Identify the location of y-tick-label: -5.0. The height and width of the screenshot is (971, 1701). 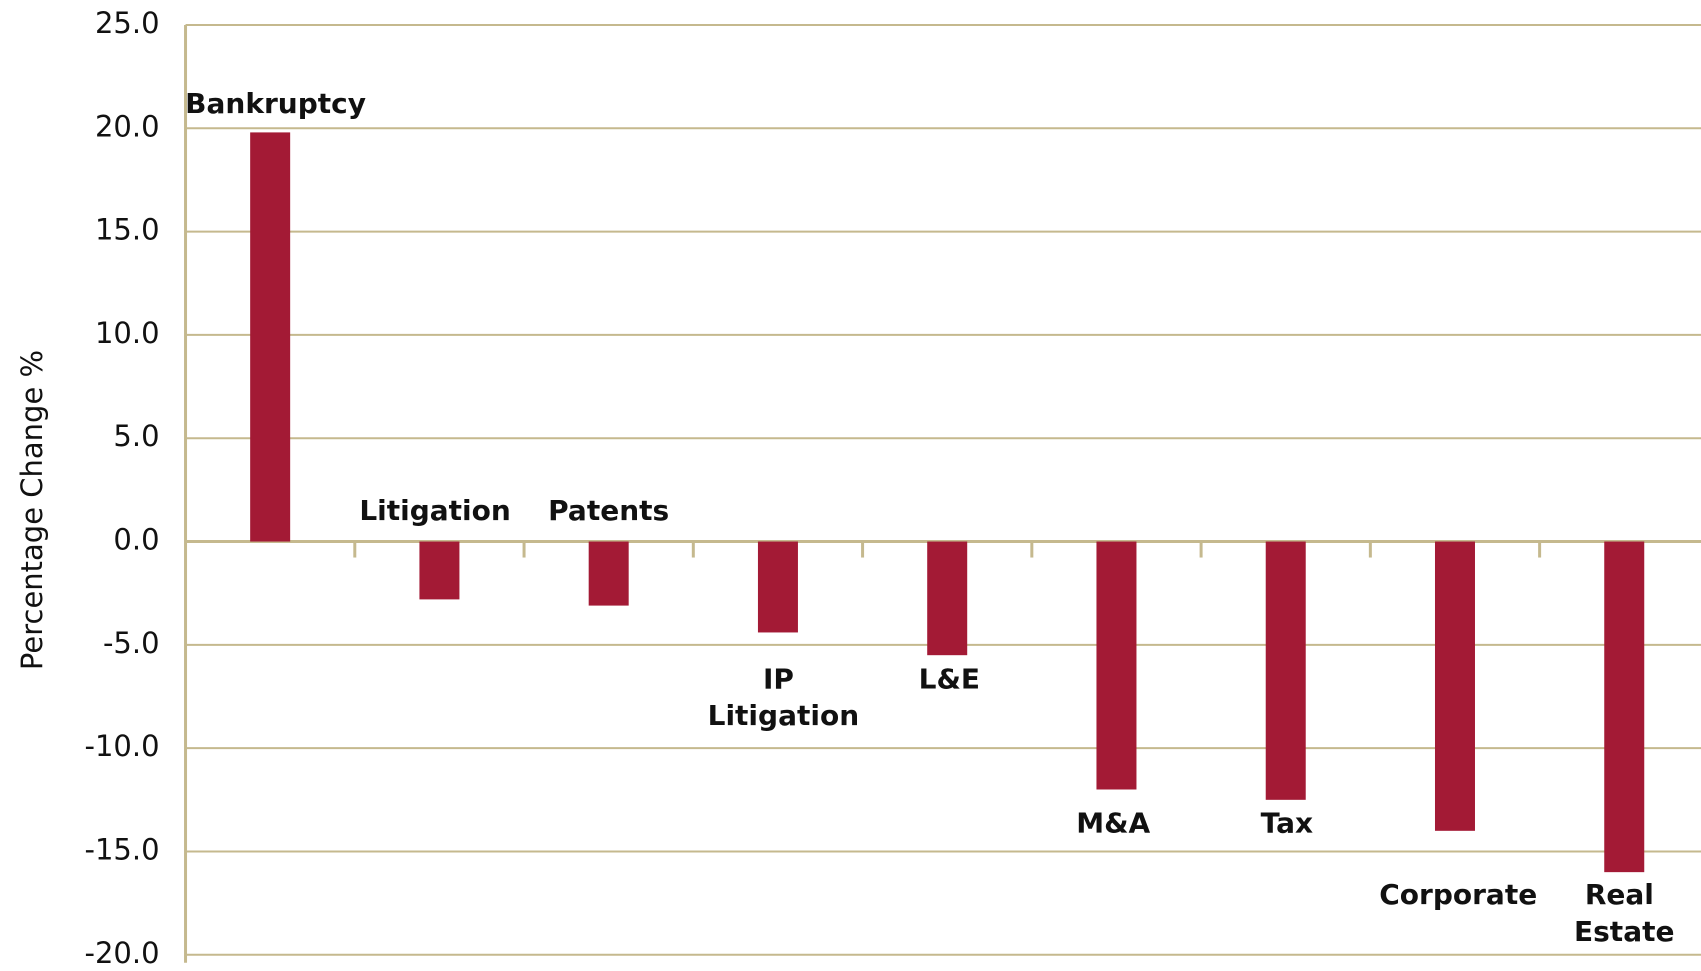
(131, 643).